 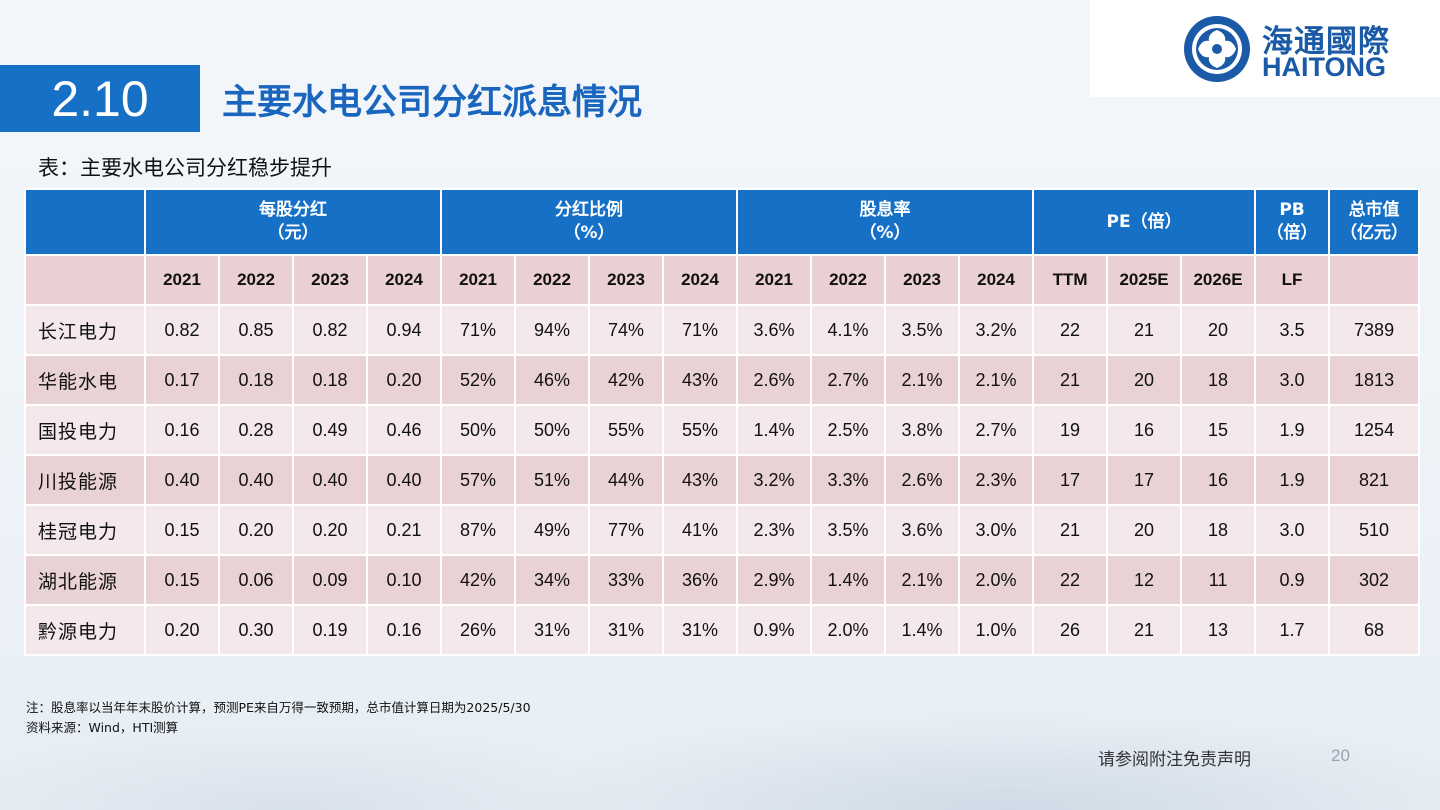 I want to click on table-cell: 0.15, so click(x=182, y=530).